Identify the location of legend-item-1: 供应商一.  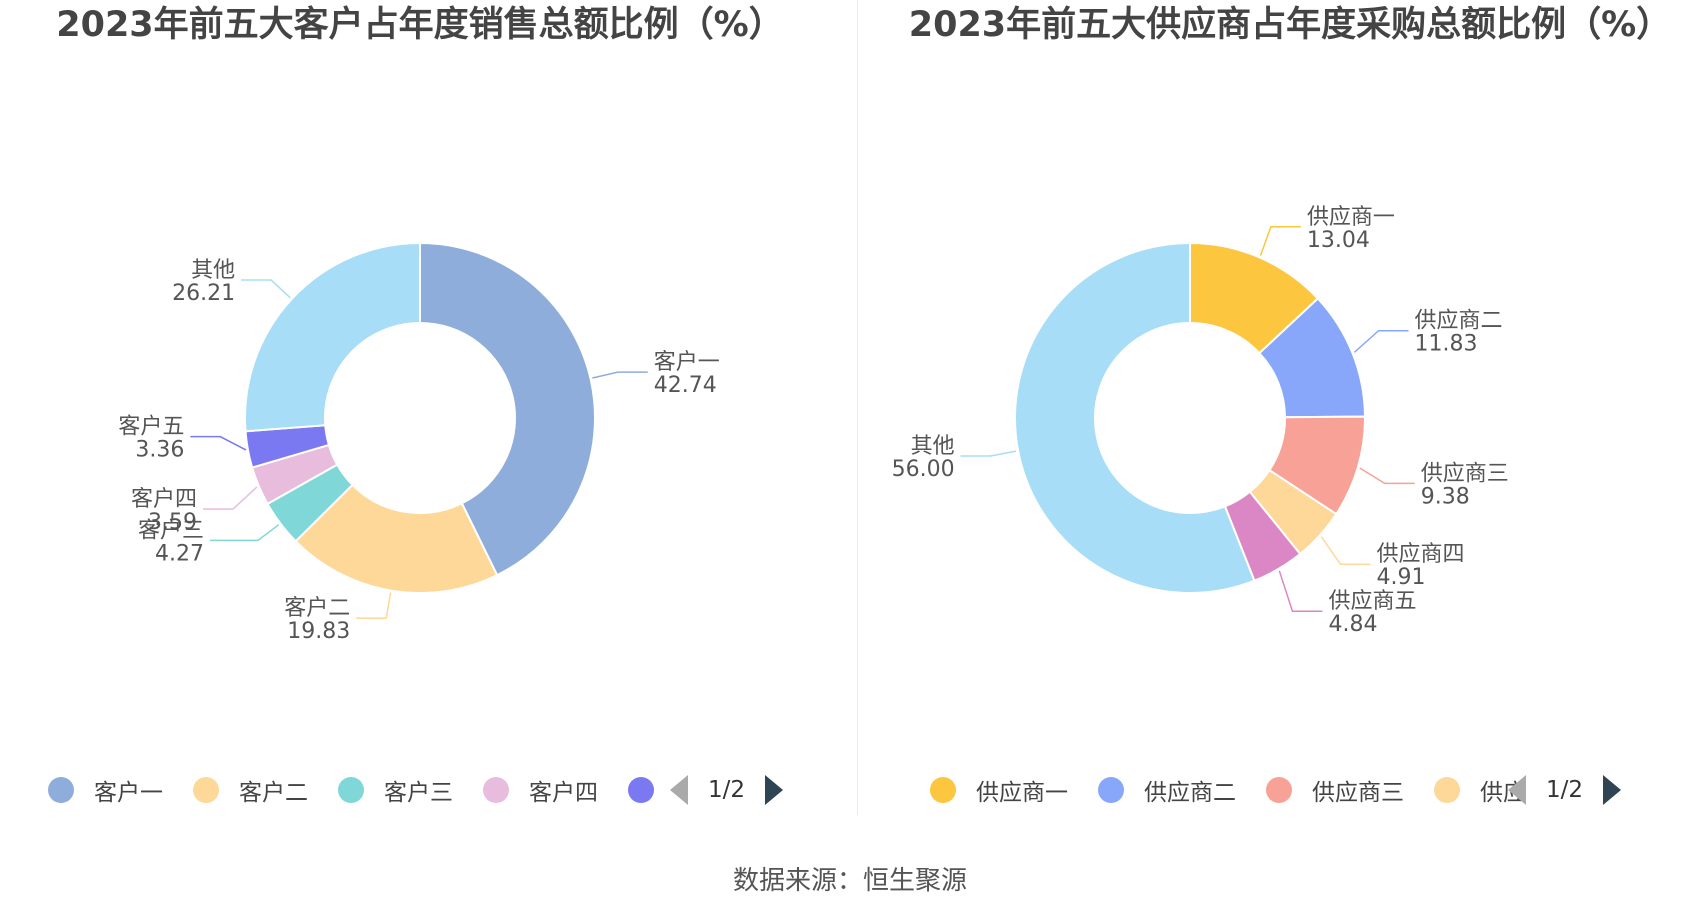
(999, 790).